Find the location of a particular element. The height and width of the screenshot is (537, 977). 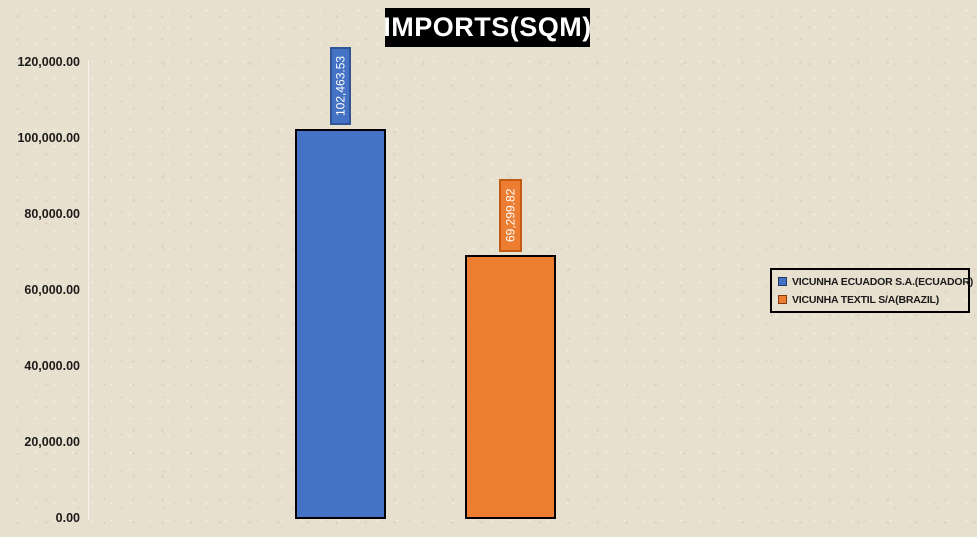

y-axis-tick-label: 20,000.00 is located at coordinates (52, 442).